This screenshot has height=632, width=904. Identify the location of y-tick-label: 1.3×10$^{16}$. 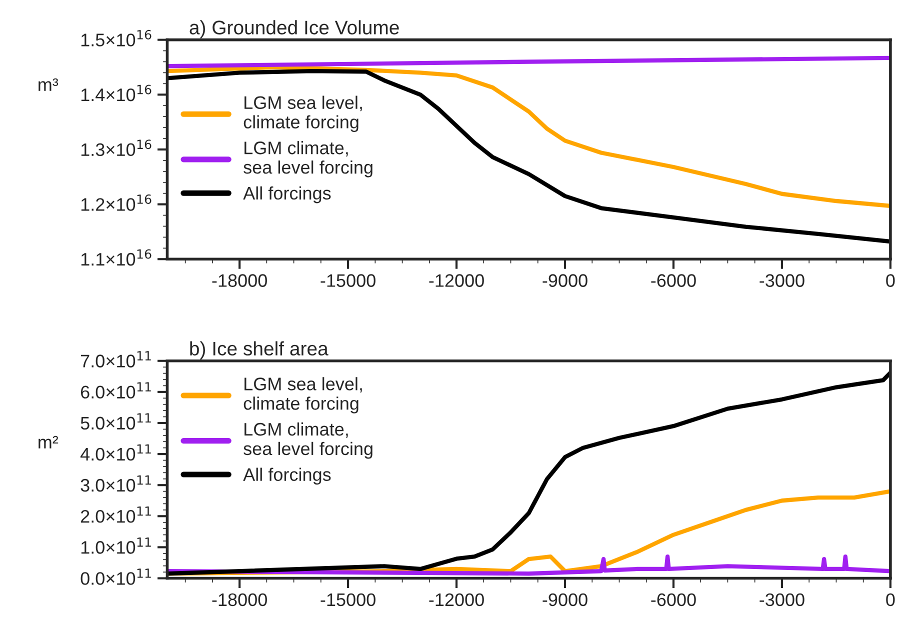
(116, 148).